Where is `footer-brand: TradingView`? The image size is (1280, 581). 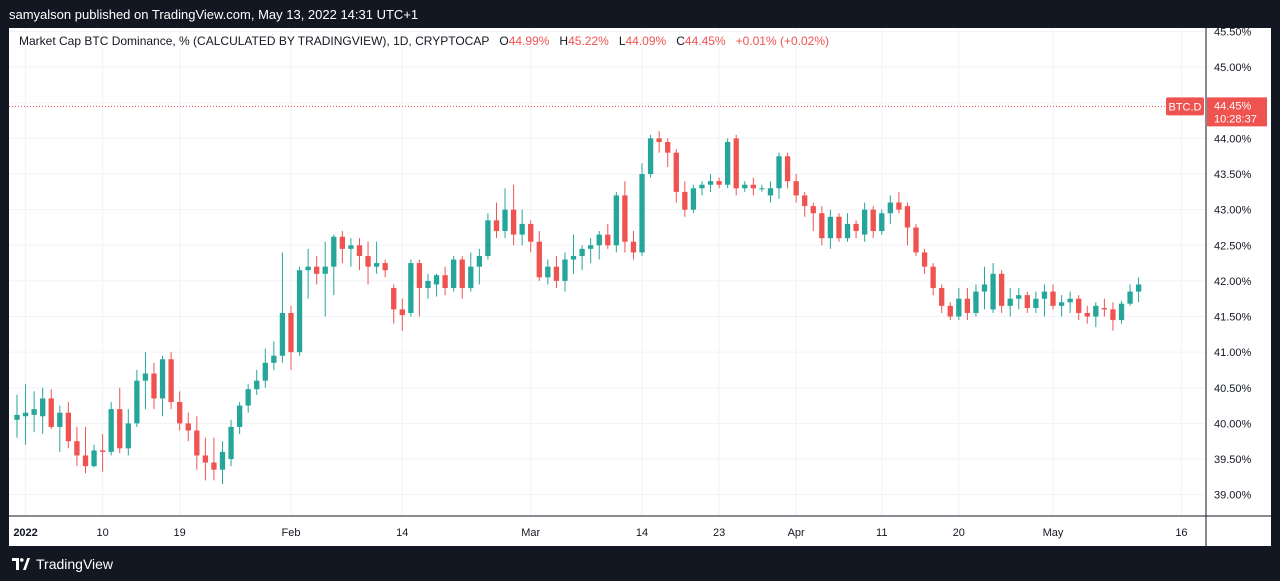 footer-brand: TradingView is located at coordinates (75, 563).